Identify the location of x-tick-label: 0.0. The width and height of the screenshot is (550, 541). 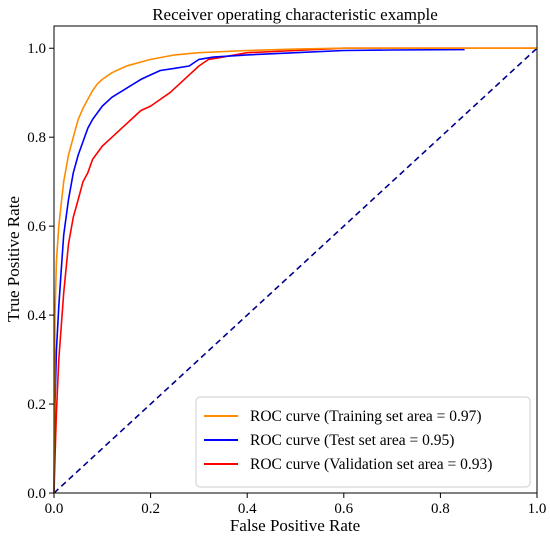
(54, 509).